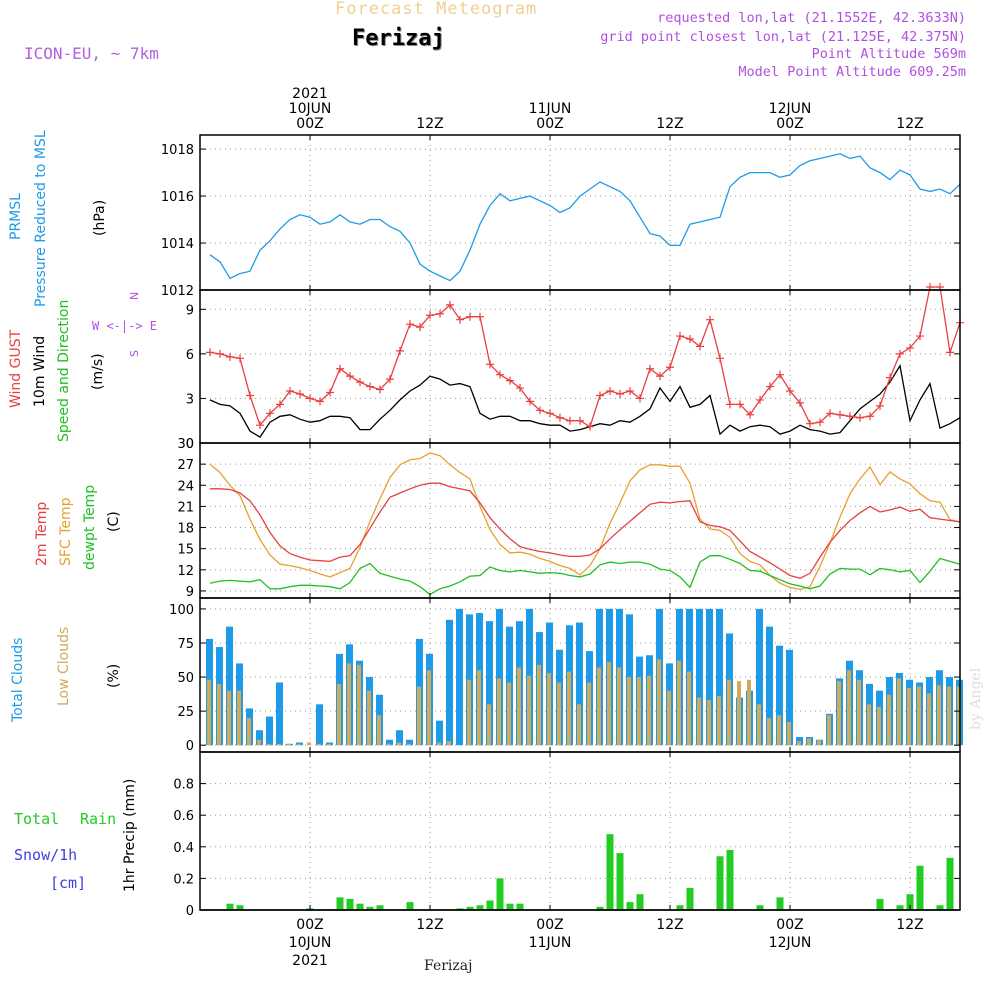 This screenshot has height=1000, width=1000. What do you see at coordinates (16, 368) in the screenshot?
I see `gust-label: Wind GUST` at bounding box center [16, 368].